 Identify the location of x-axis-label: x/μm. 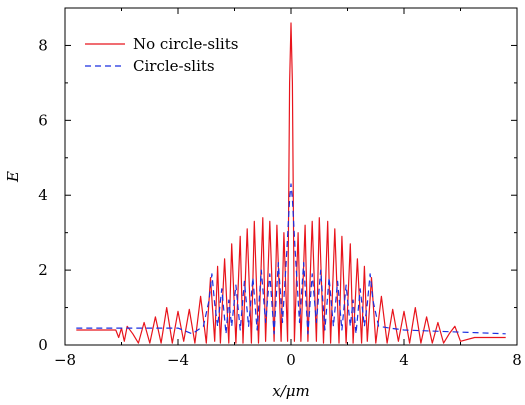
(291, 391).